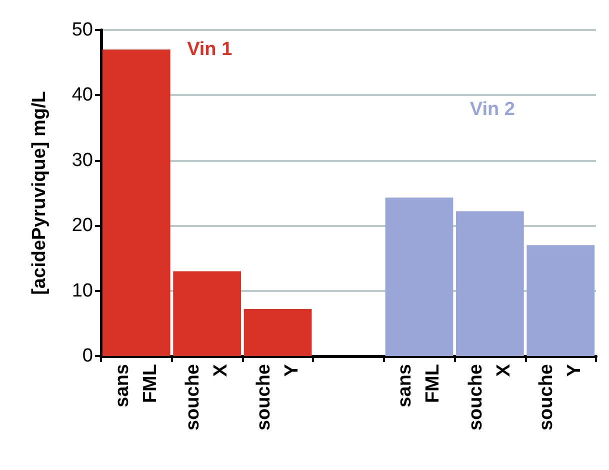 The height and width of the screenshot is (470, 609). Describe the element at coordinates (82, 225) in the screenshot. I see `y-tick-label: 20` at that location.